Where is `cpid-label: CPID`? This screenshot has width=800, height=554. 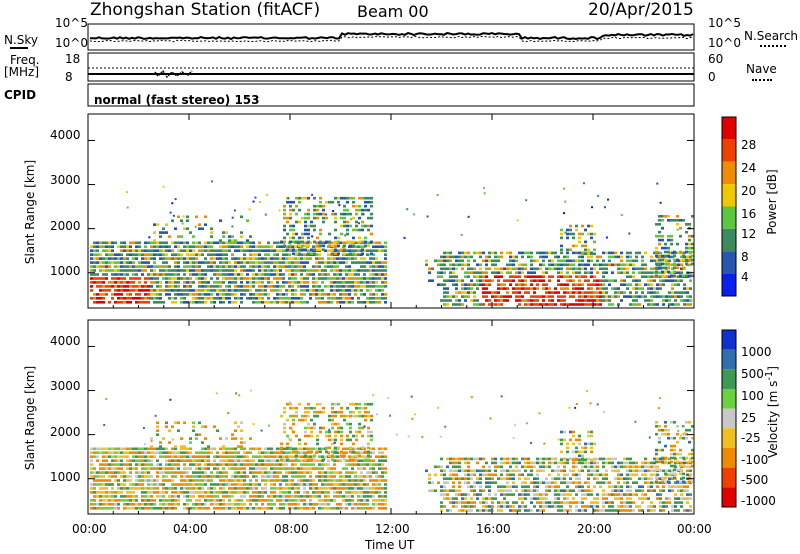 cpid-label: CPID is located at coordinates (20, 95).